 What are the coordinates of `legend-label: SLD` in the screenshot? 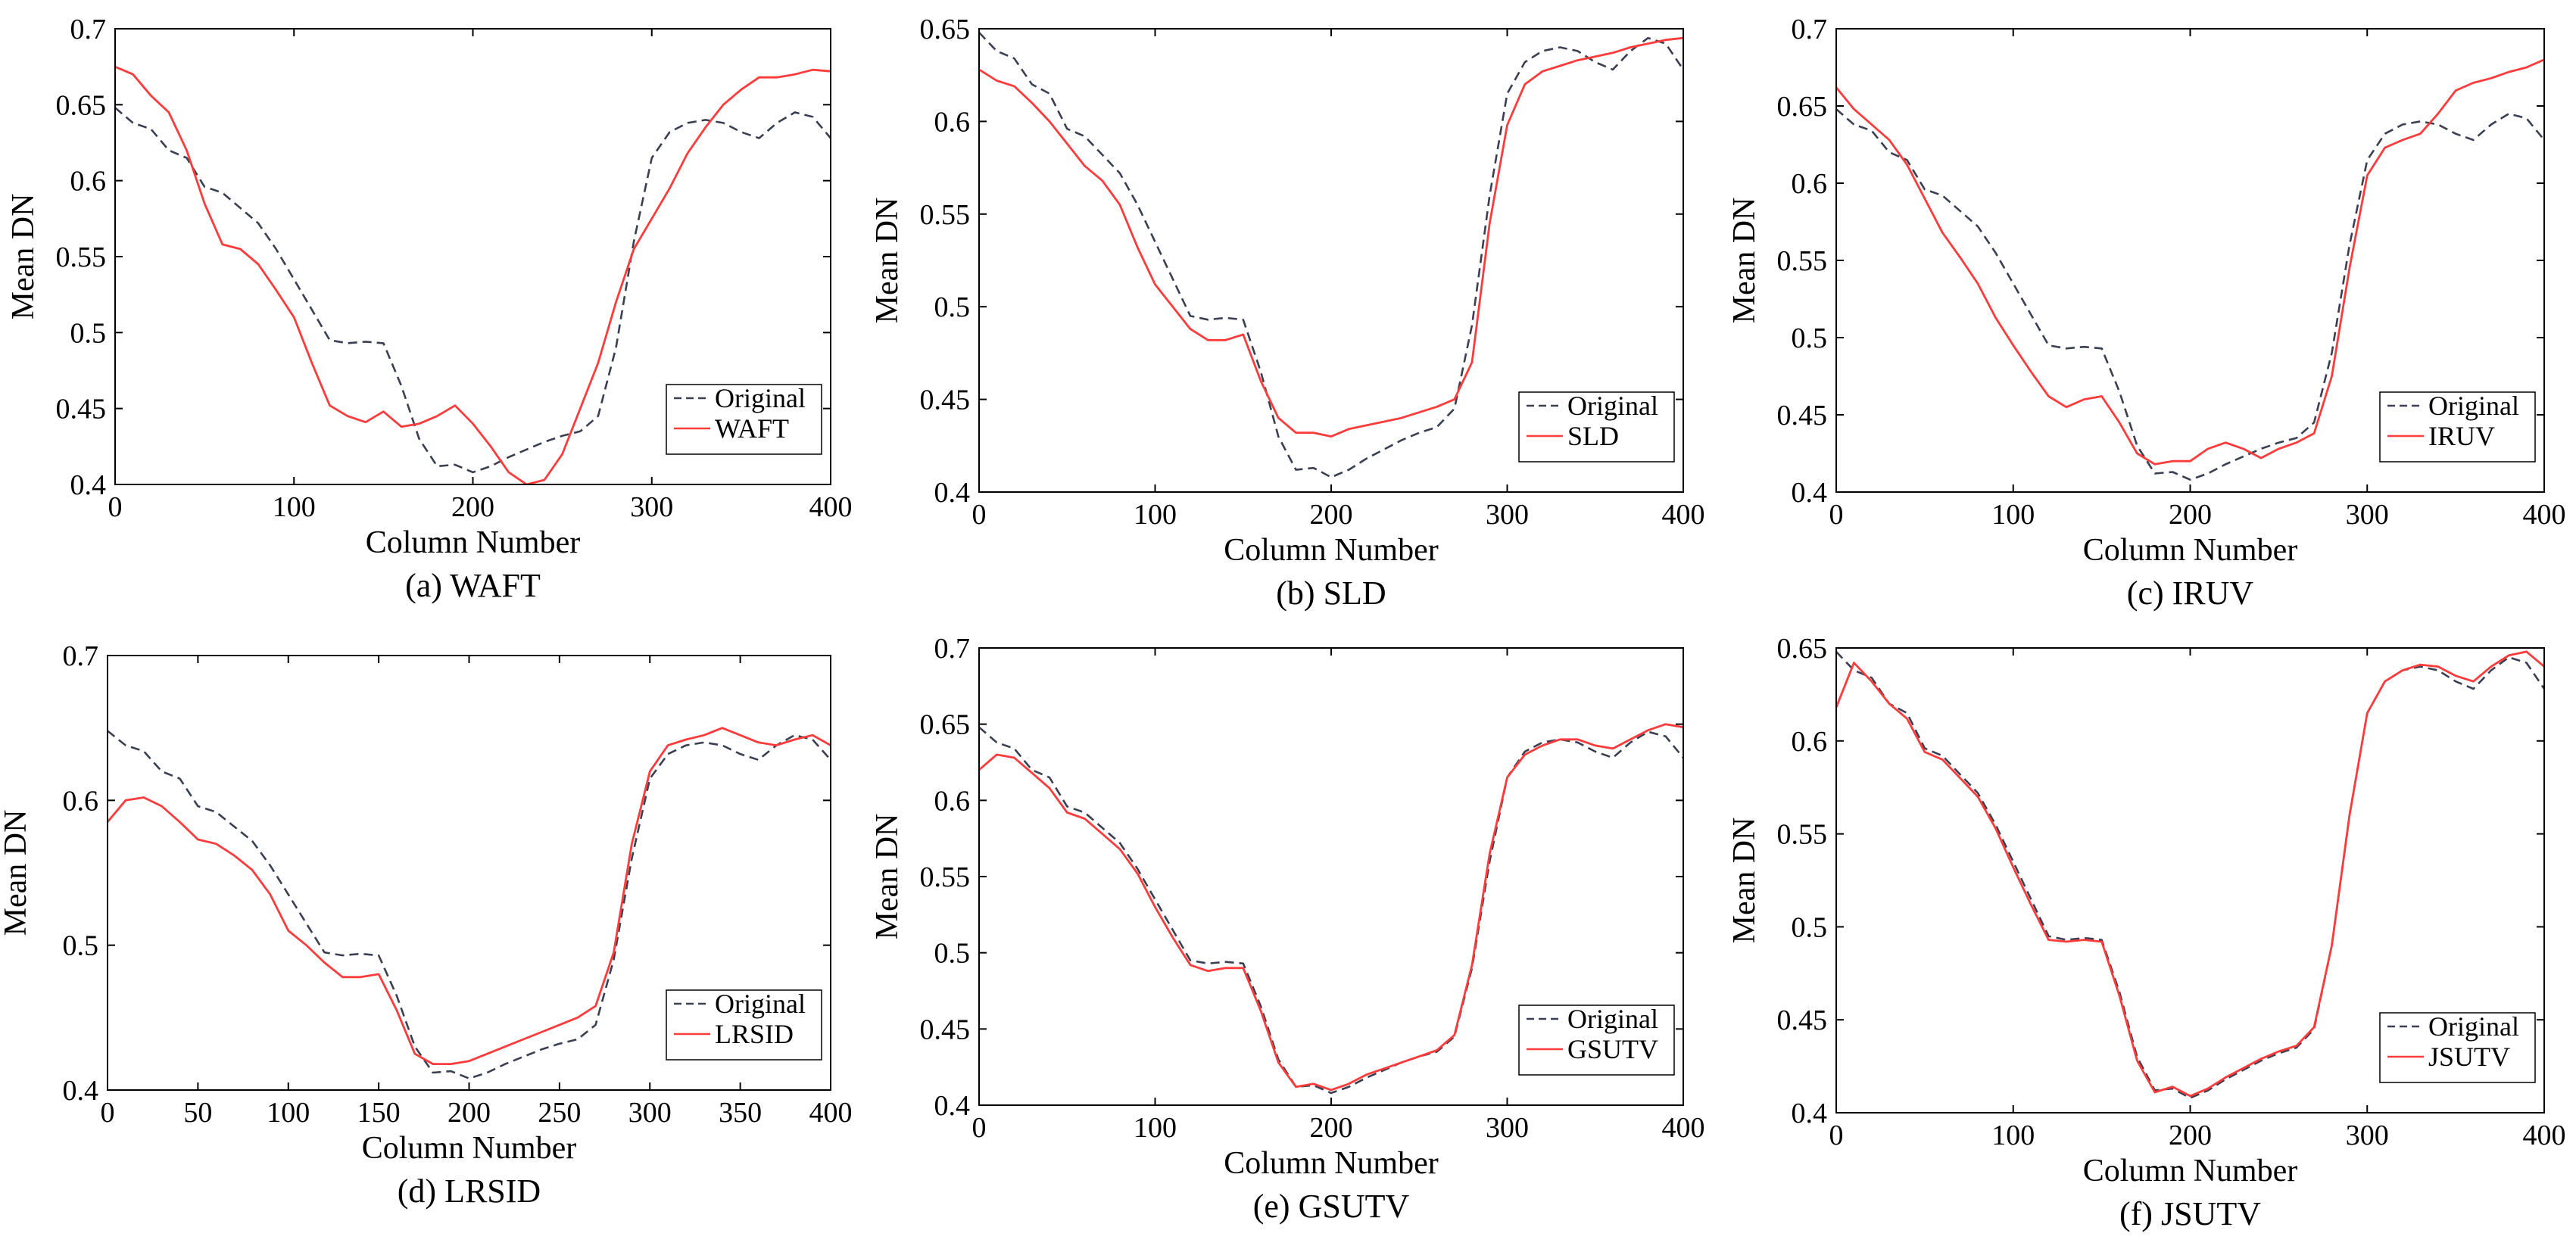 It's located at (1593, 436).